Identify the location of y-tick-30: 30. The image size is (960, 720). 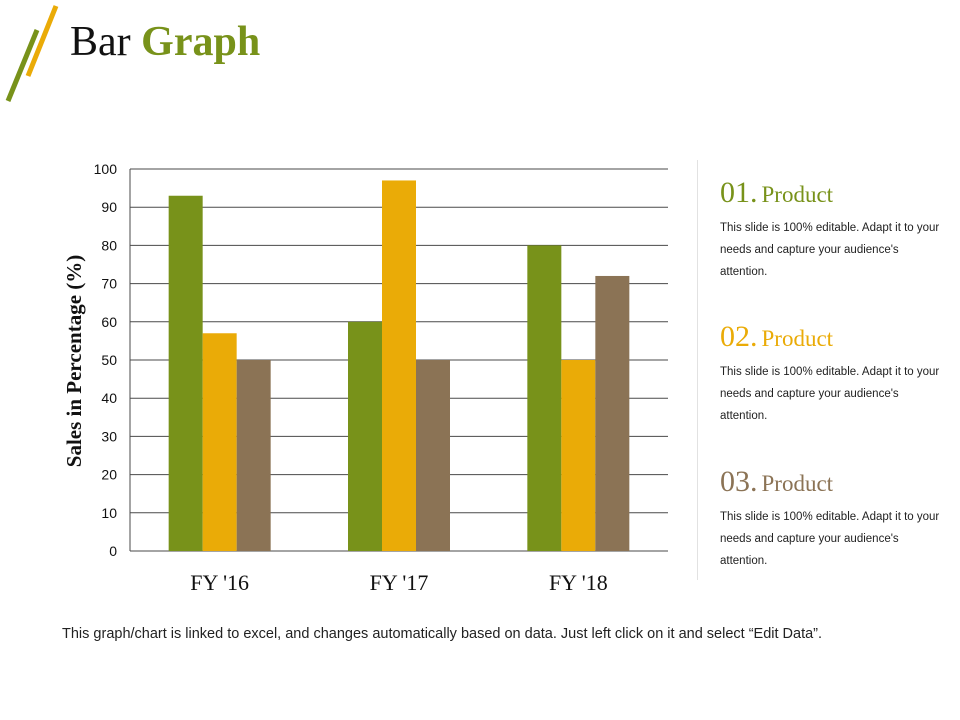
(109, 436).